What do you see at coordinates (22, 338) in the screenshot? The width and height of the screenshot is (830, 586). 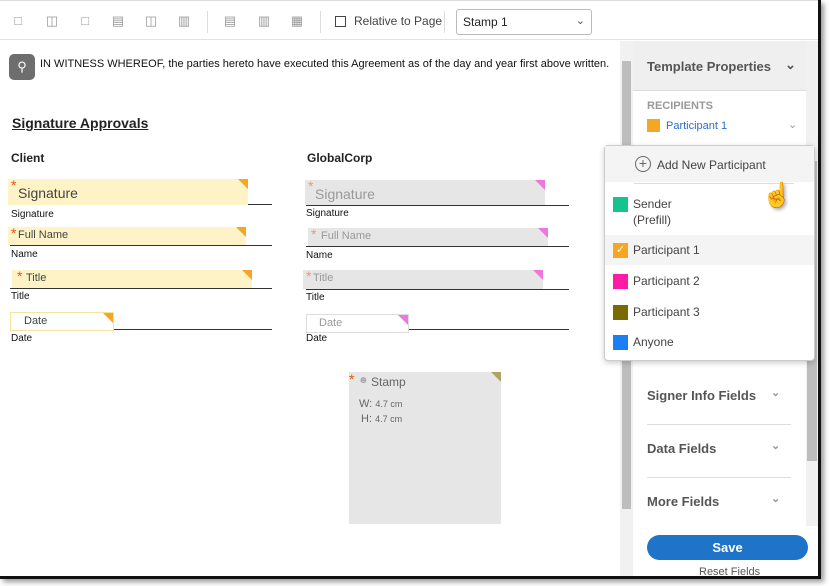 I see `client-date-label: Date` at bounding box center [22, 338].